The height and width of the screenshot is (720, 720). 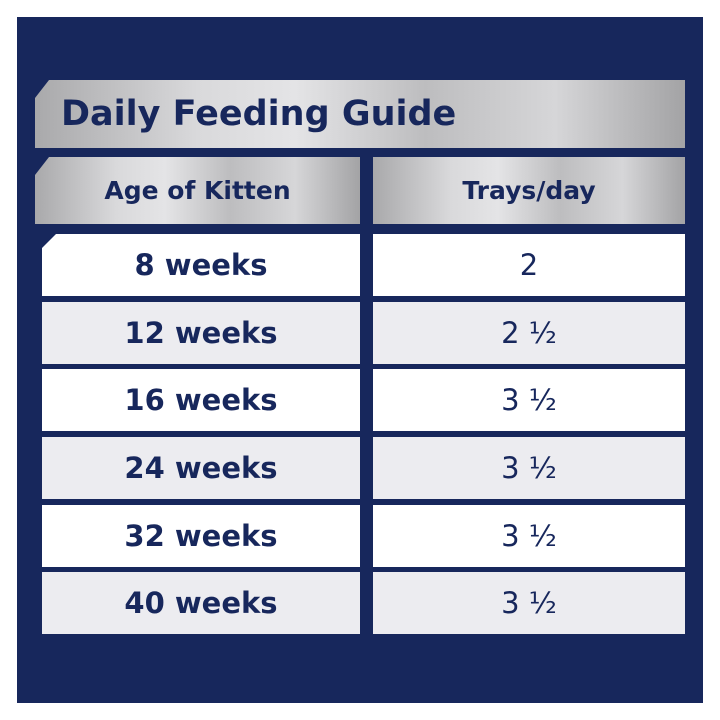 What do you see at coordinates (529, 265) in the screenshot?
I see `table-cell-trays: 2` at bounding box center [529, 265].